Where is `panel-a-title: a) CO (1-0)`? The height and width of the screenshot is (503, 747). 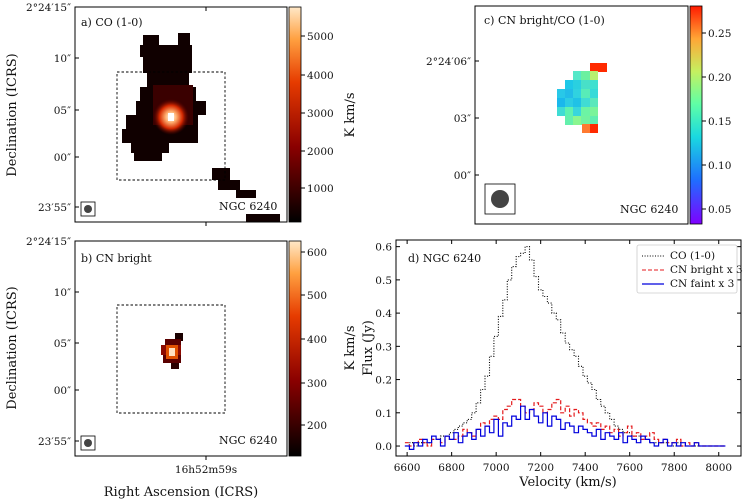
panel-a-title: a) CO (1-0) is located at coordinates (112, 22).